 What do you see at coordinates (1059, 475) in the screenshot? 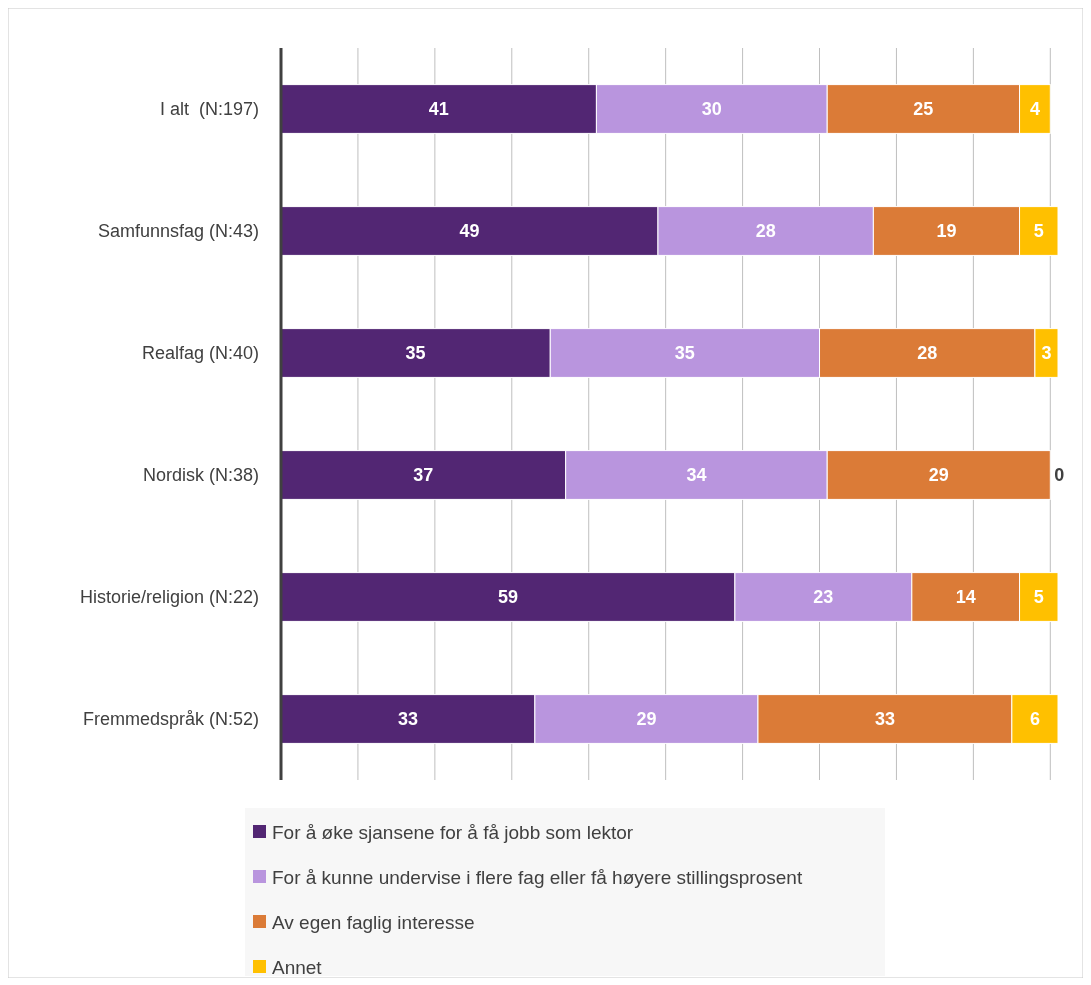
I see `data-label: 0` at bounding box center [1059, 475].